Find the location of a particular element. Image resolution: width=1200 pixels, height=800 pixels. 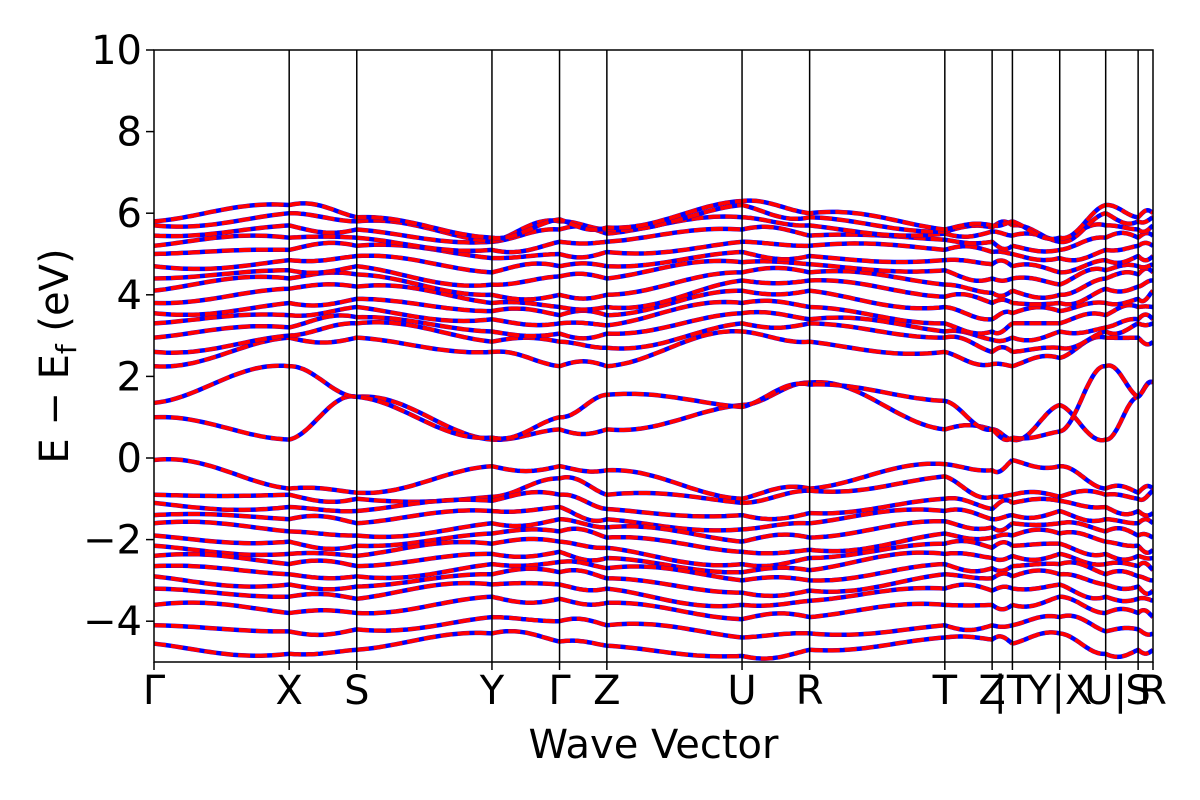

x-axis-ticks: Γ X S Y Γ Z U R T Z|TY|XU|SR is located at coordinates (655, 688).